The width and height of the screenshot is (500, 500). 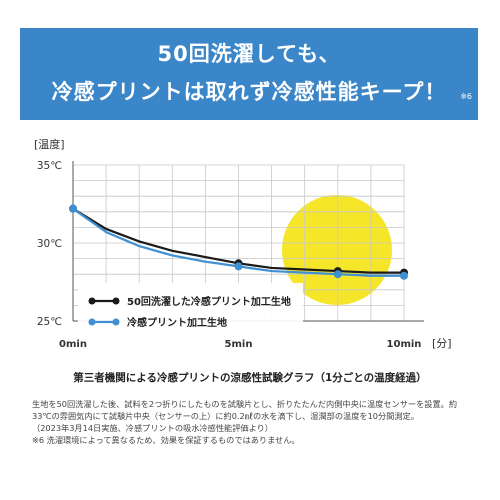 I want to click on chart-caption: 第三者機関による冷感プリントの涼感性試験グラフ（1分ごとの温度経過）, so click(x=250, y=378).